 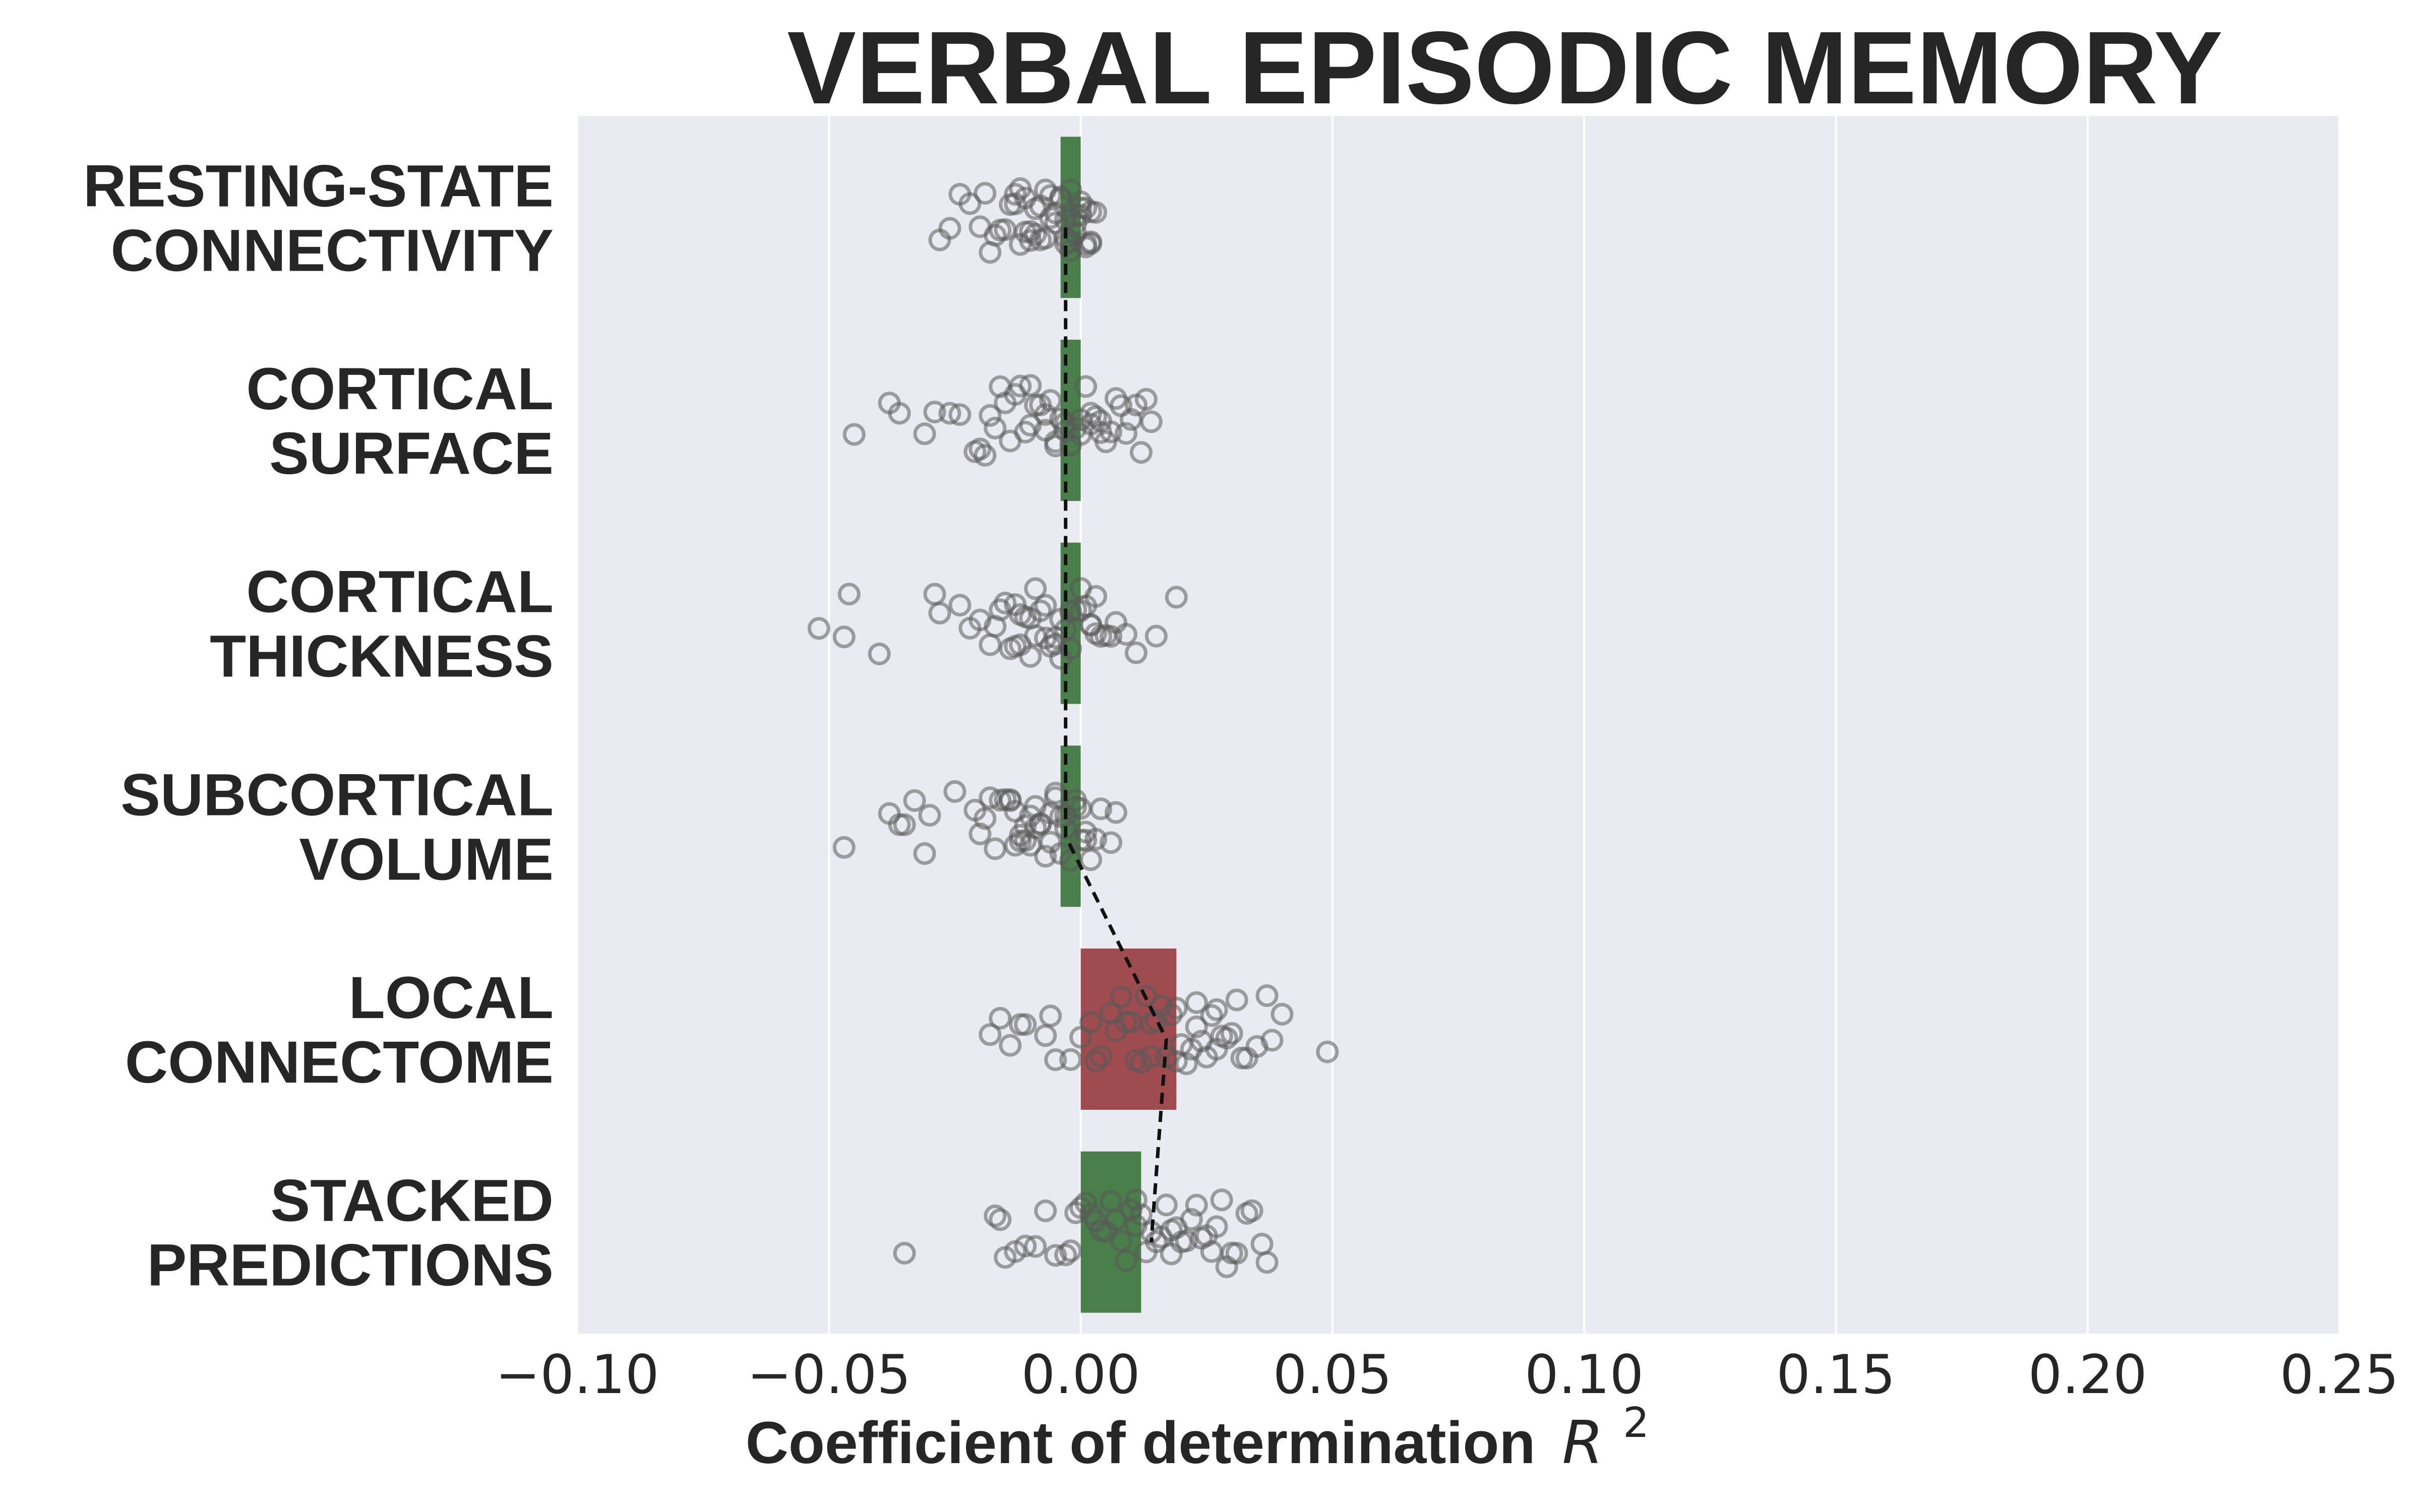 I want to click on category-label-line: CONNECTIVITY, so click(x=332, y=250).